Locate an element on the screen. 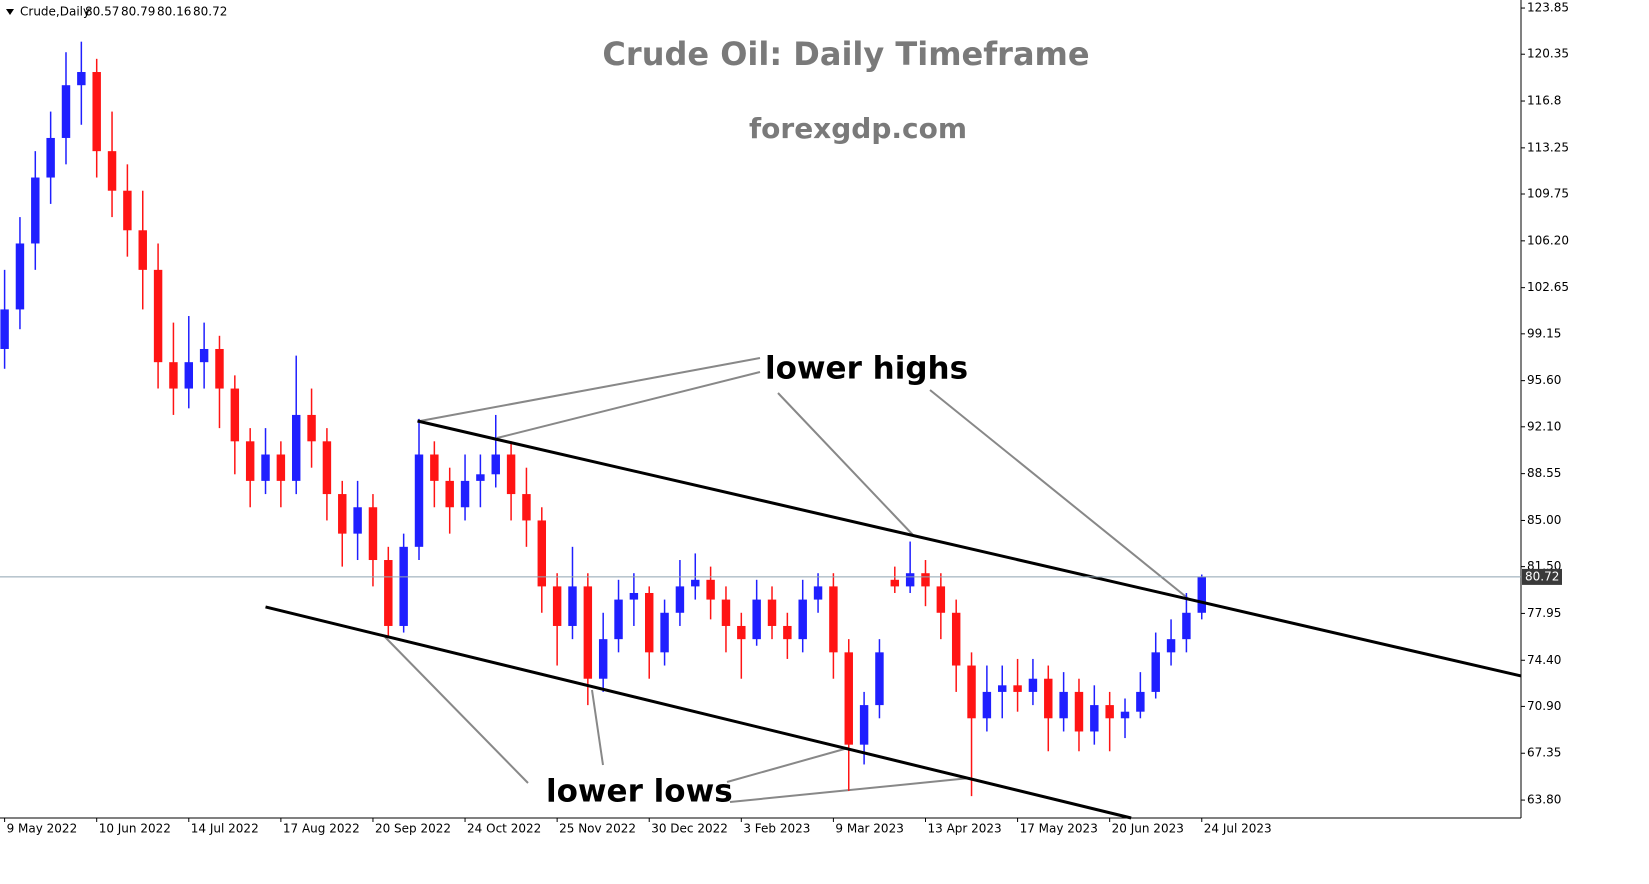 The image size is (1649, 884). ohlc-value: 80.57 is located at coordinates (102, 12).